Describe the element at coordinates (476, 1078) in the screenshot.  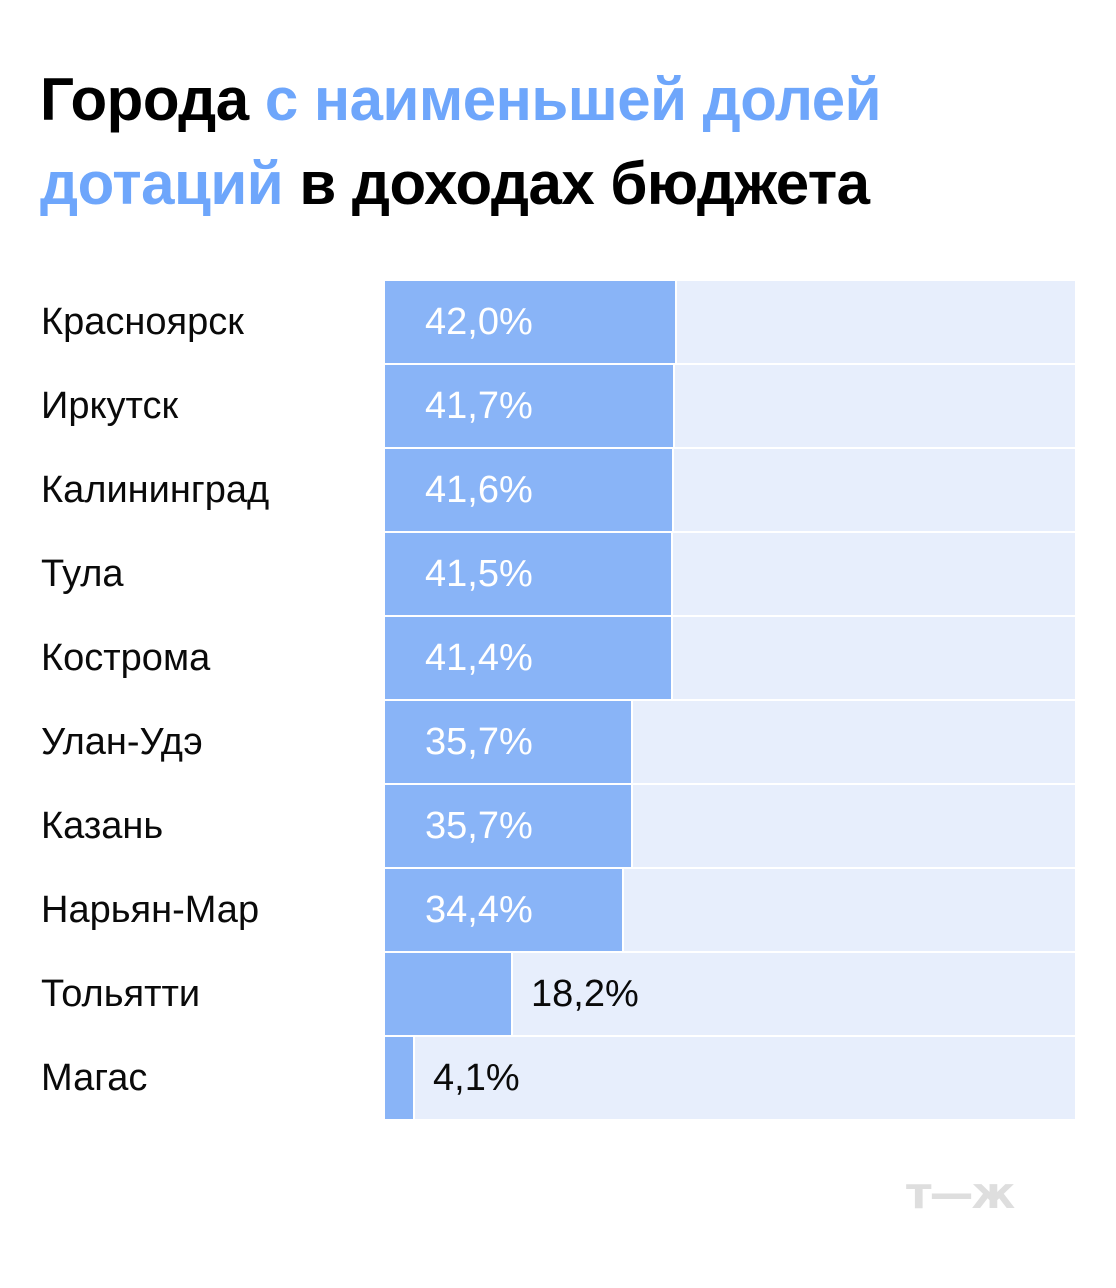
I see `value-label: 4,1%` at that location.